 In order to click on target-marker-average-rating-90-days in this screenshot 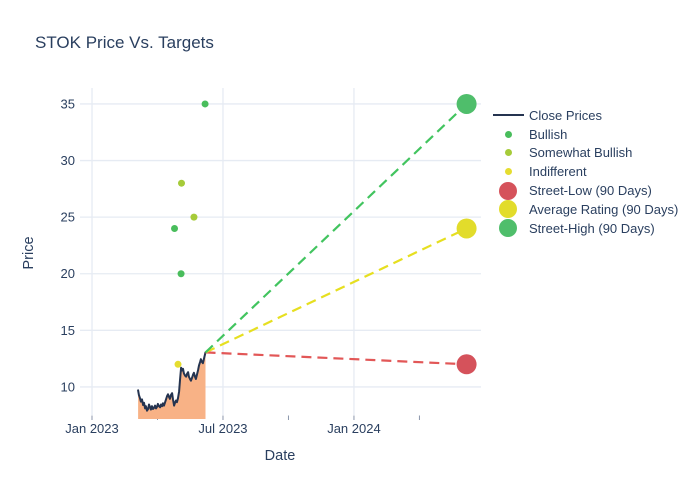, I will do `click(466, 228)`.